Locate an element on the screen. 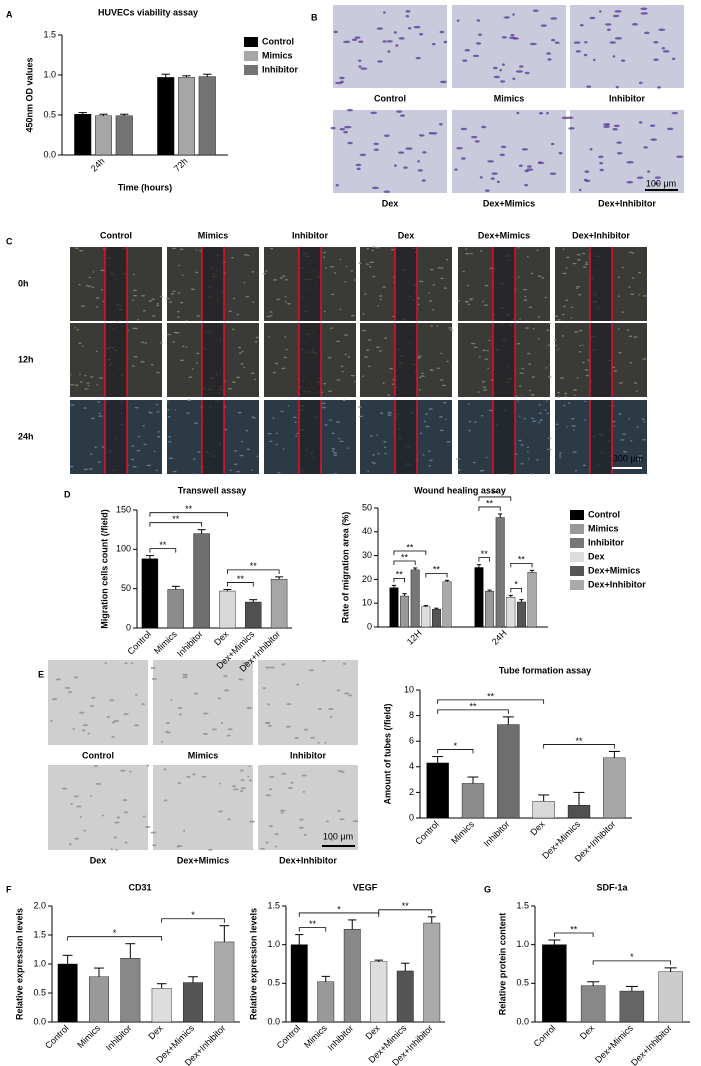 This screenshot has height=1066, width=701. y-tick-label: 40 is located at coordinates (367, 531).